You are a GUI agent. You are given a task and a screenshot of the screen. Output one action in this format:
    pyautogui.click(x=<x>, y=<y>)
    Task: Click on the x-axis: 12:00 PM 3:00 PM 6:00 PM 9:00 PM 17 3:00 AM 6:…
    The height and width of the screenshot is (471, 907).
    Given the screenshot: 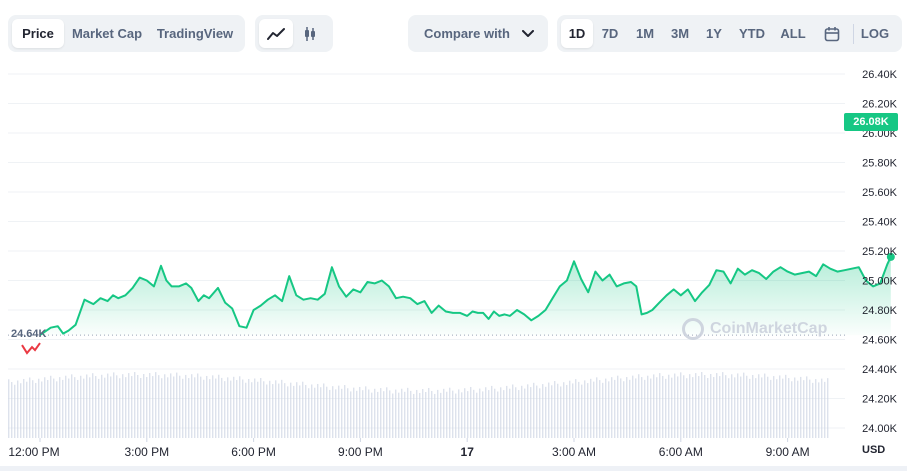 What is the action you would take?
    pyautogui.click(x=409, y=448)
    